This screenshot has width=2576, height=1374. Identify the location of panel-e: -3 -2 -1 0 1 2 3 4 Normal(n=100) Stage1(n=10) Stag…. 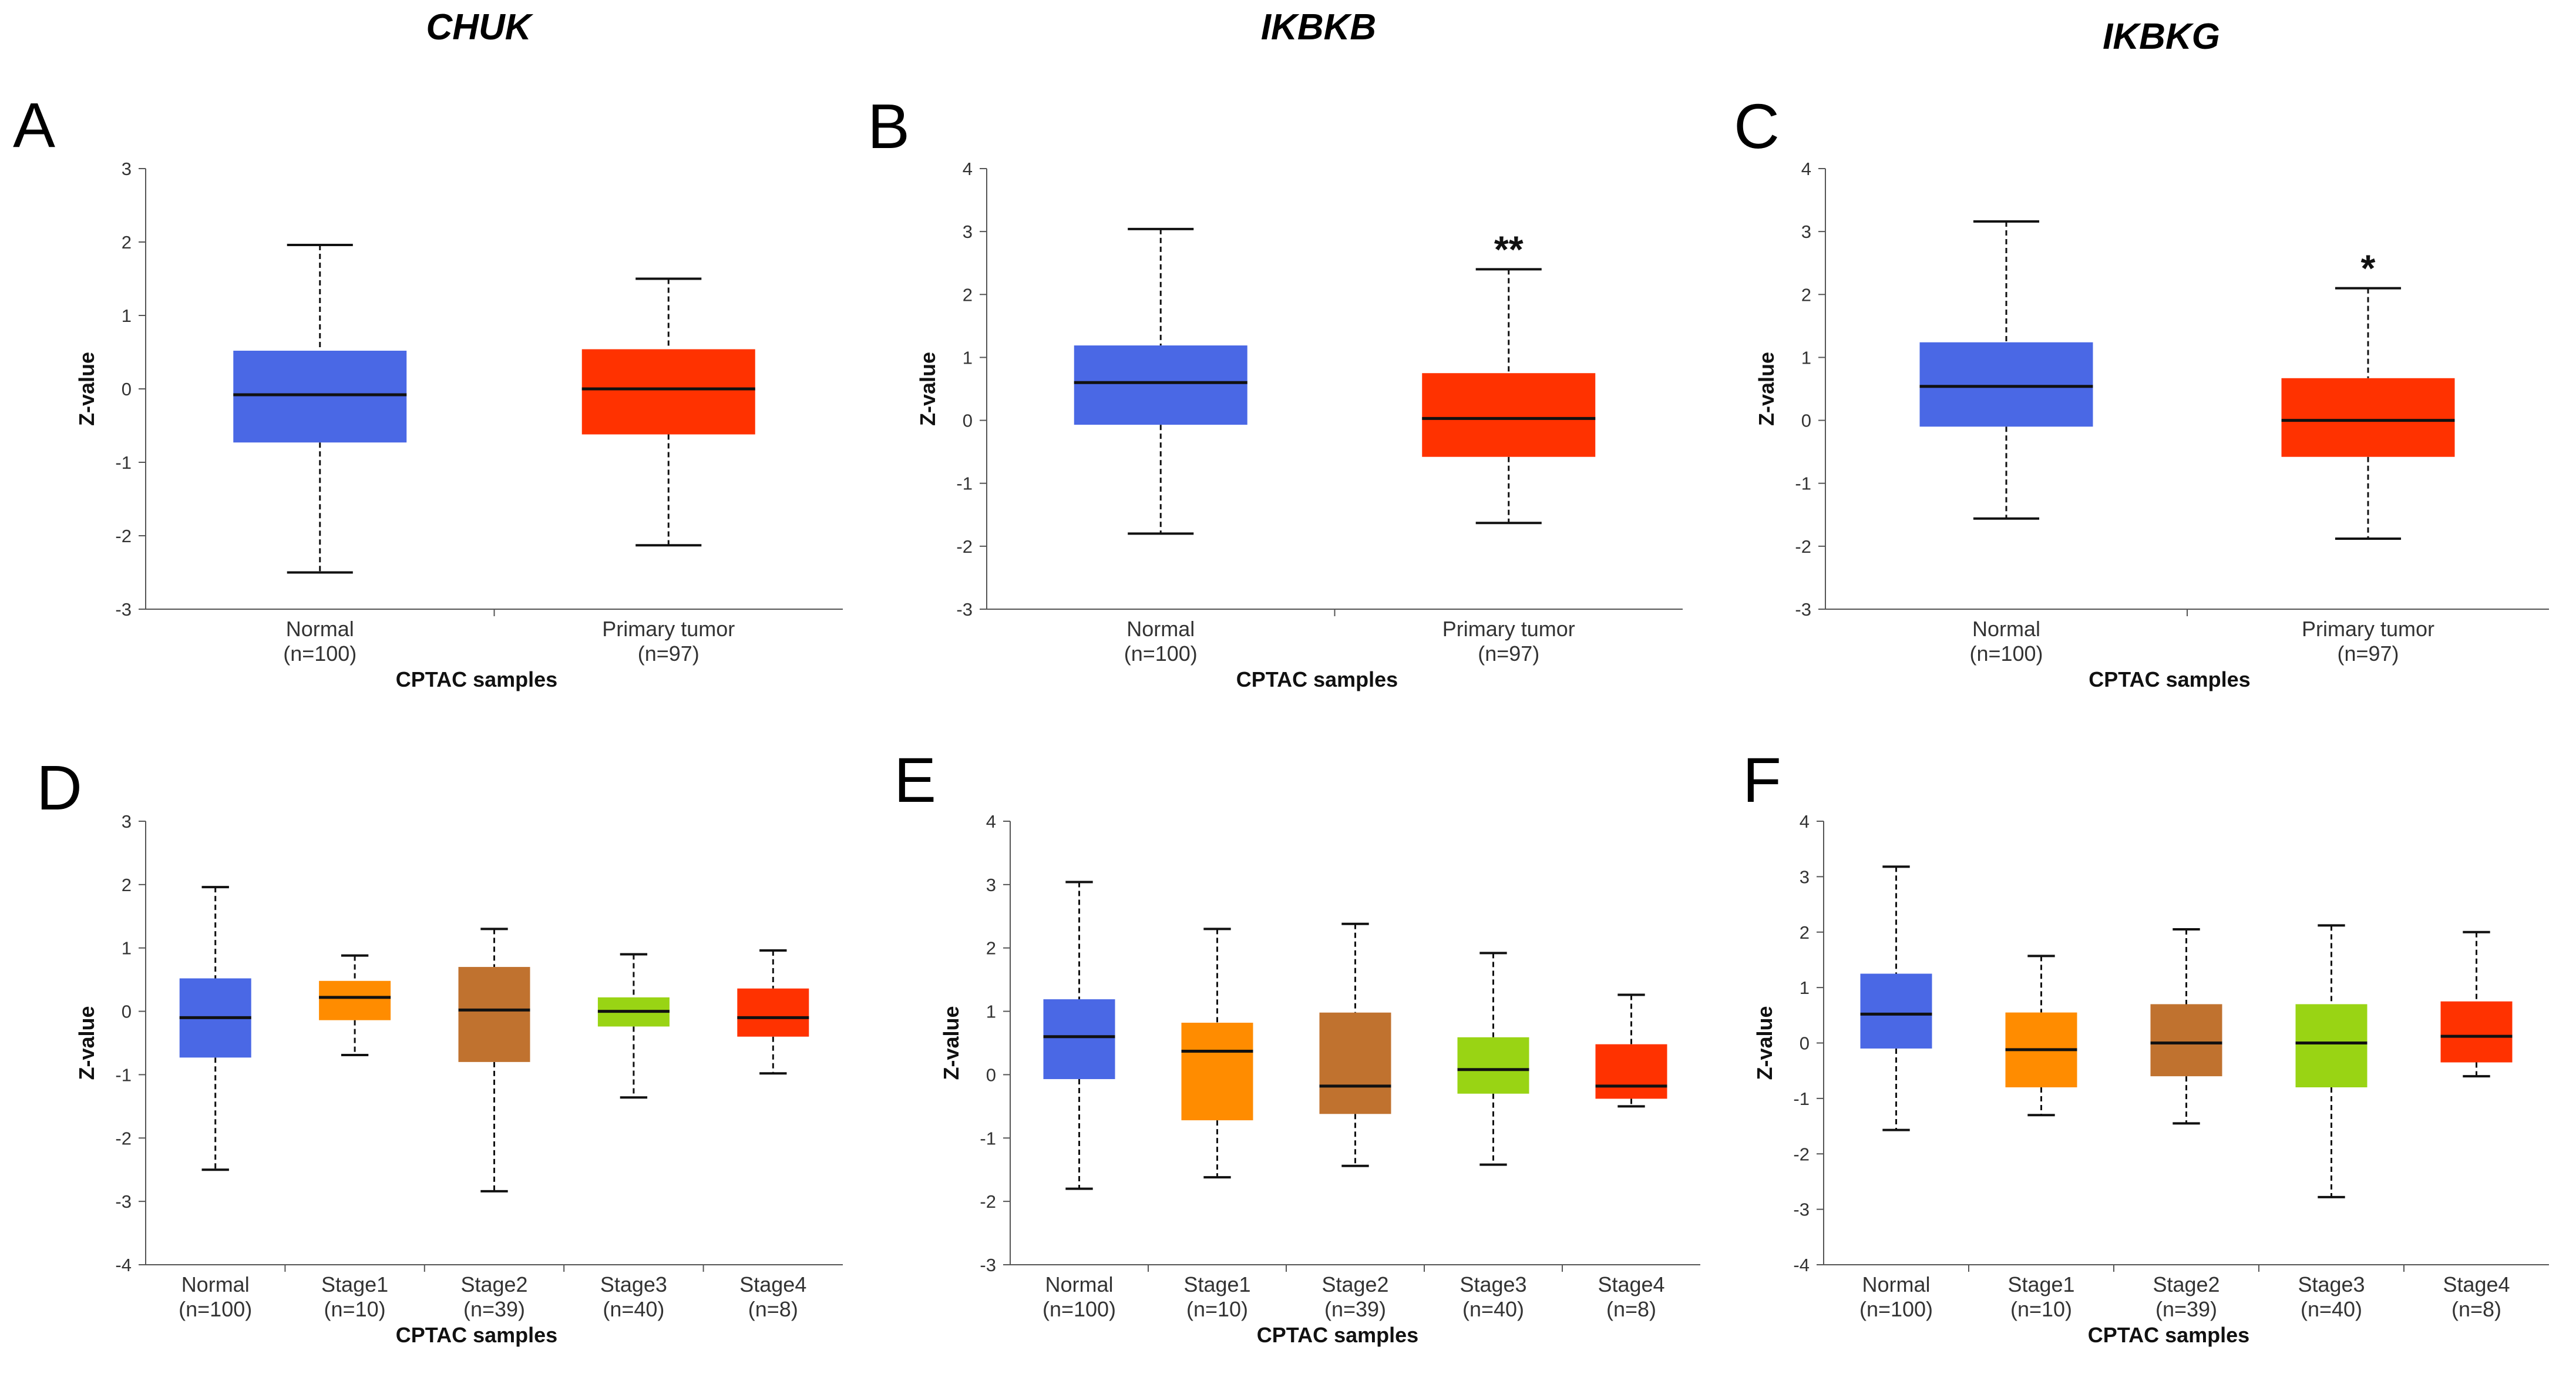
(1319, 1079).